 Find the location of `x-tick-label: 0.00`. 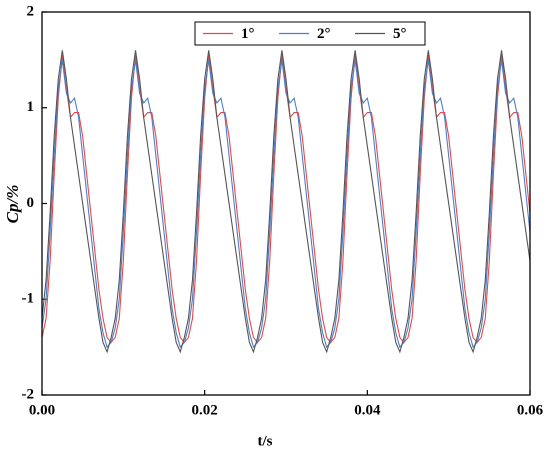

x-tick-label: 0.00 is located at coordinates (42, 410).